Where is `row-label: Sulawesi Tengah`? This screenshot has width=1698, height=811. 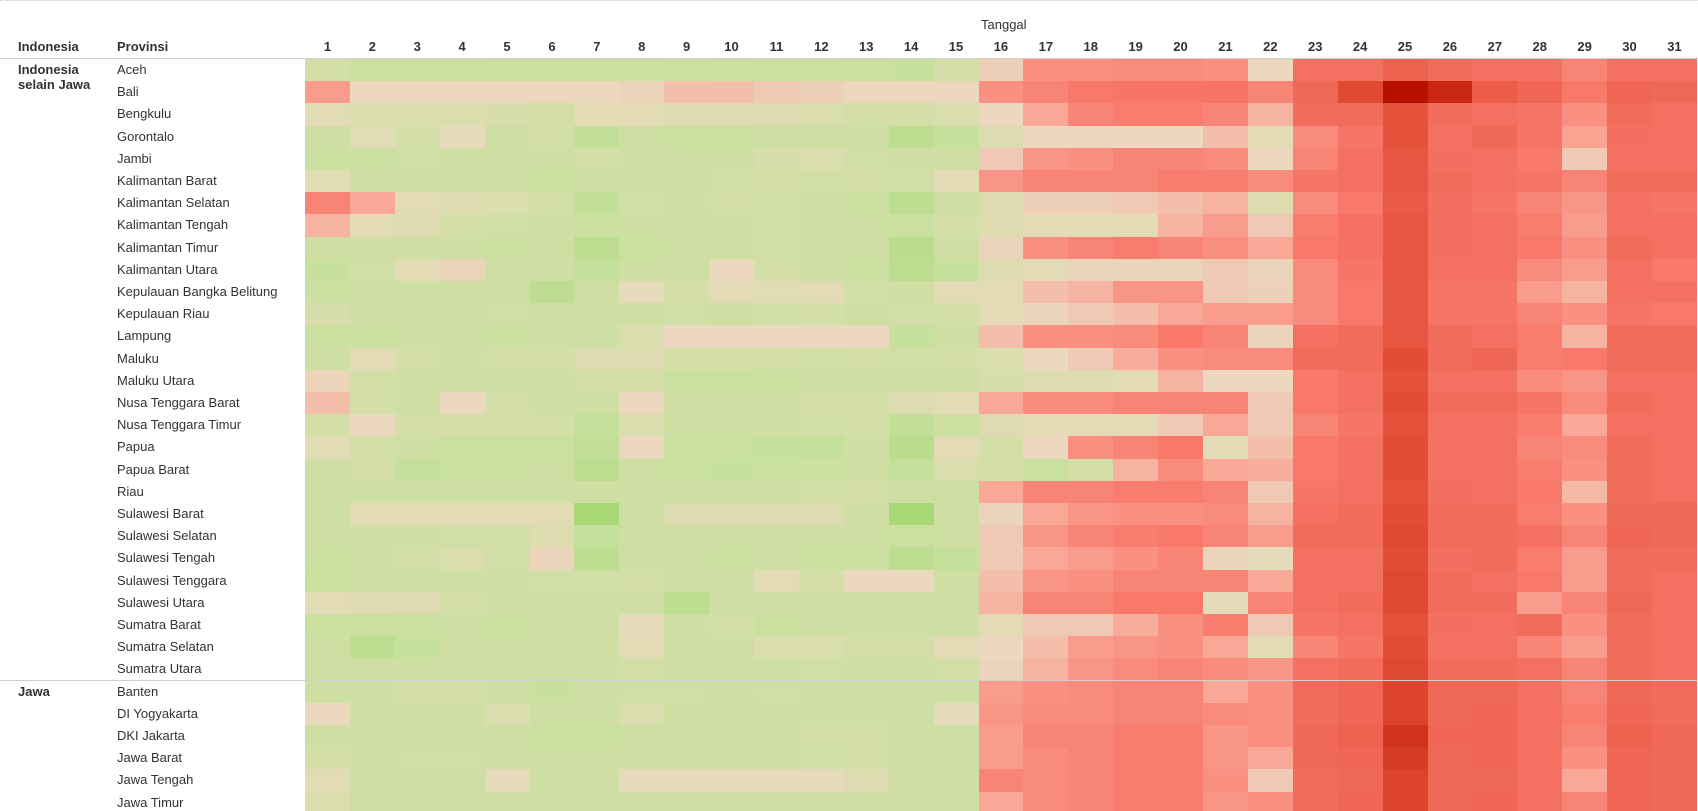 row-label: Sulawesi Tengah is located at coordinates (166, 558).